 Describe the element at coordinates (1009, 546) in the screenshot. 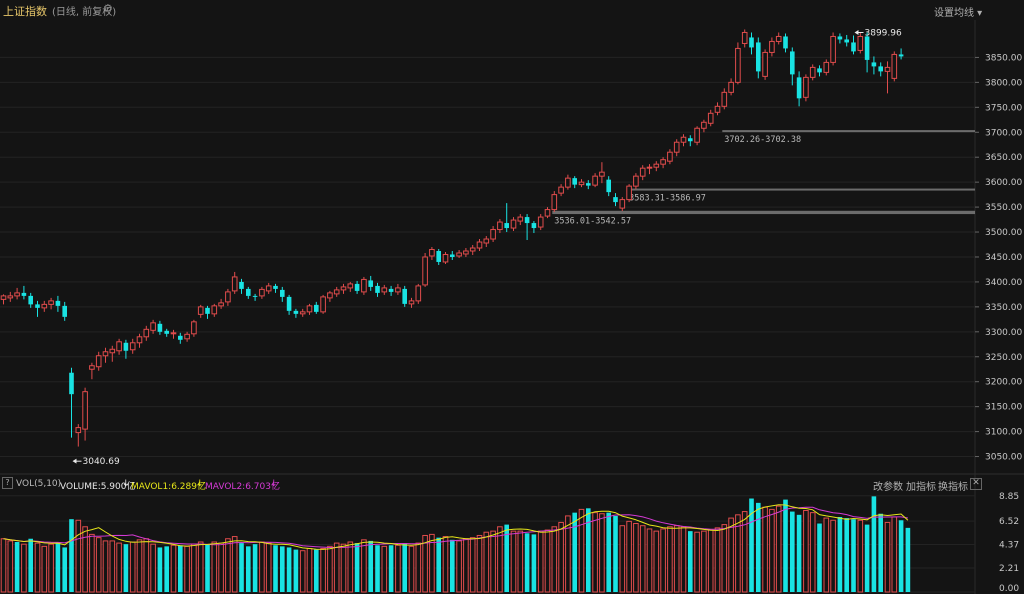

I see `volume-tick-label: 4.37` at that location.